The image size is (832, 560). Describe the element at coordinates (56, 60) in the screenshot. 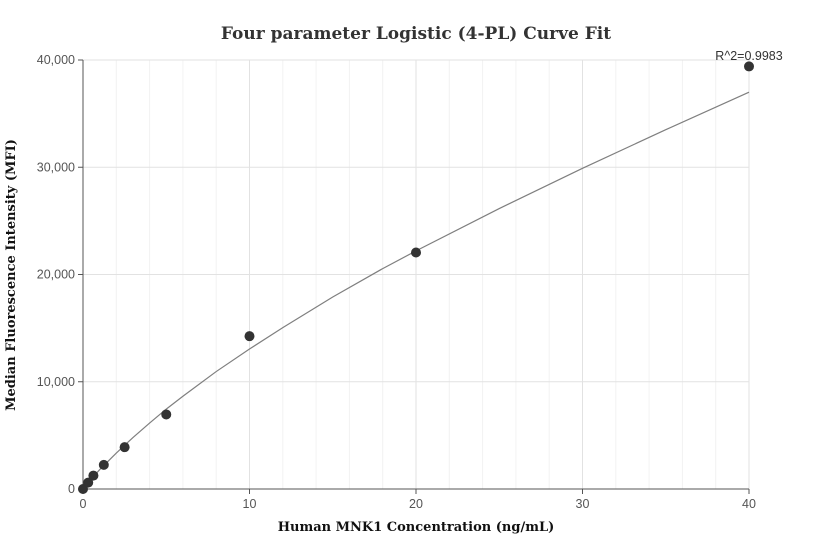

I see `y-tick-label: 40,000` at that location.